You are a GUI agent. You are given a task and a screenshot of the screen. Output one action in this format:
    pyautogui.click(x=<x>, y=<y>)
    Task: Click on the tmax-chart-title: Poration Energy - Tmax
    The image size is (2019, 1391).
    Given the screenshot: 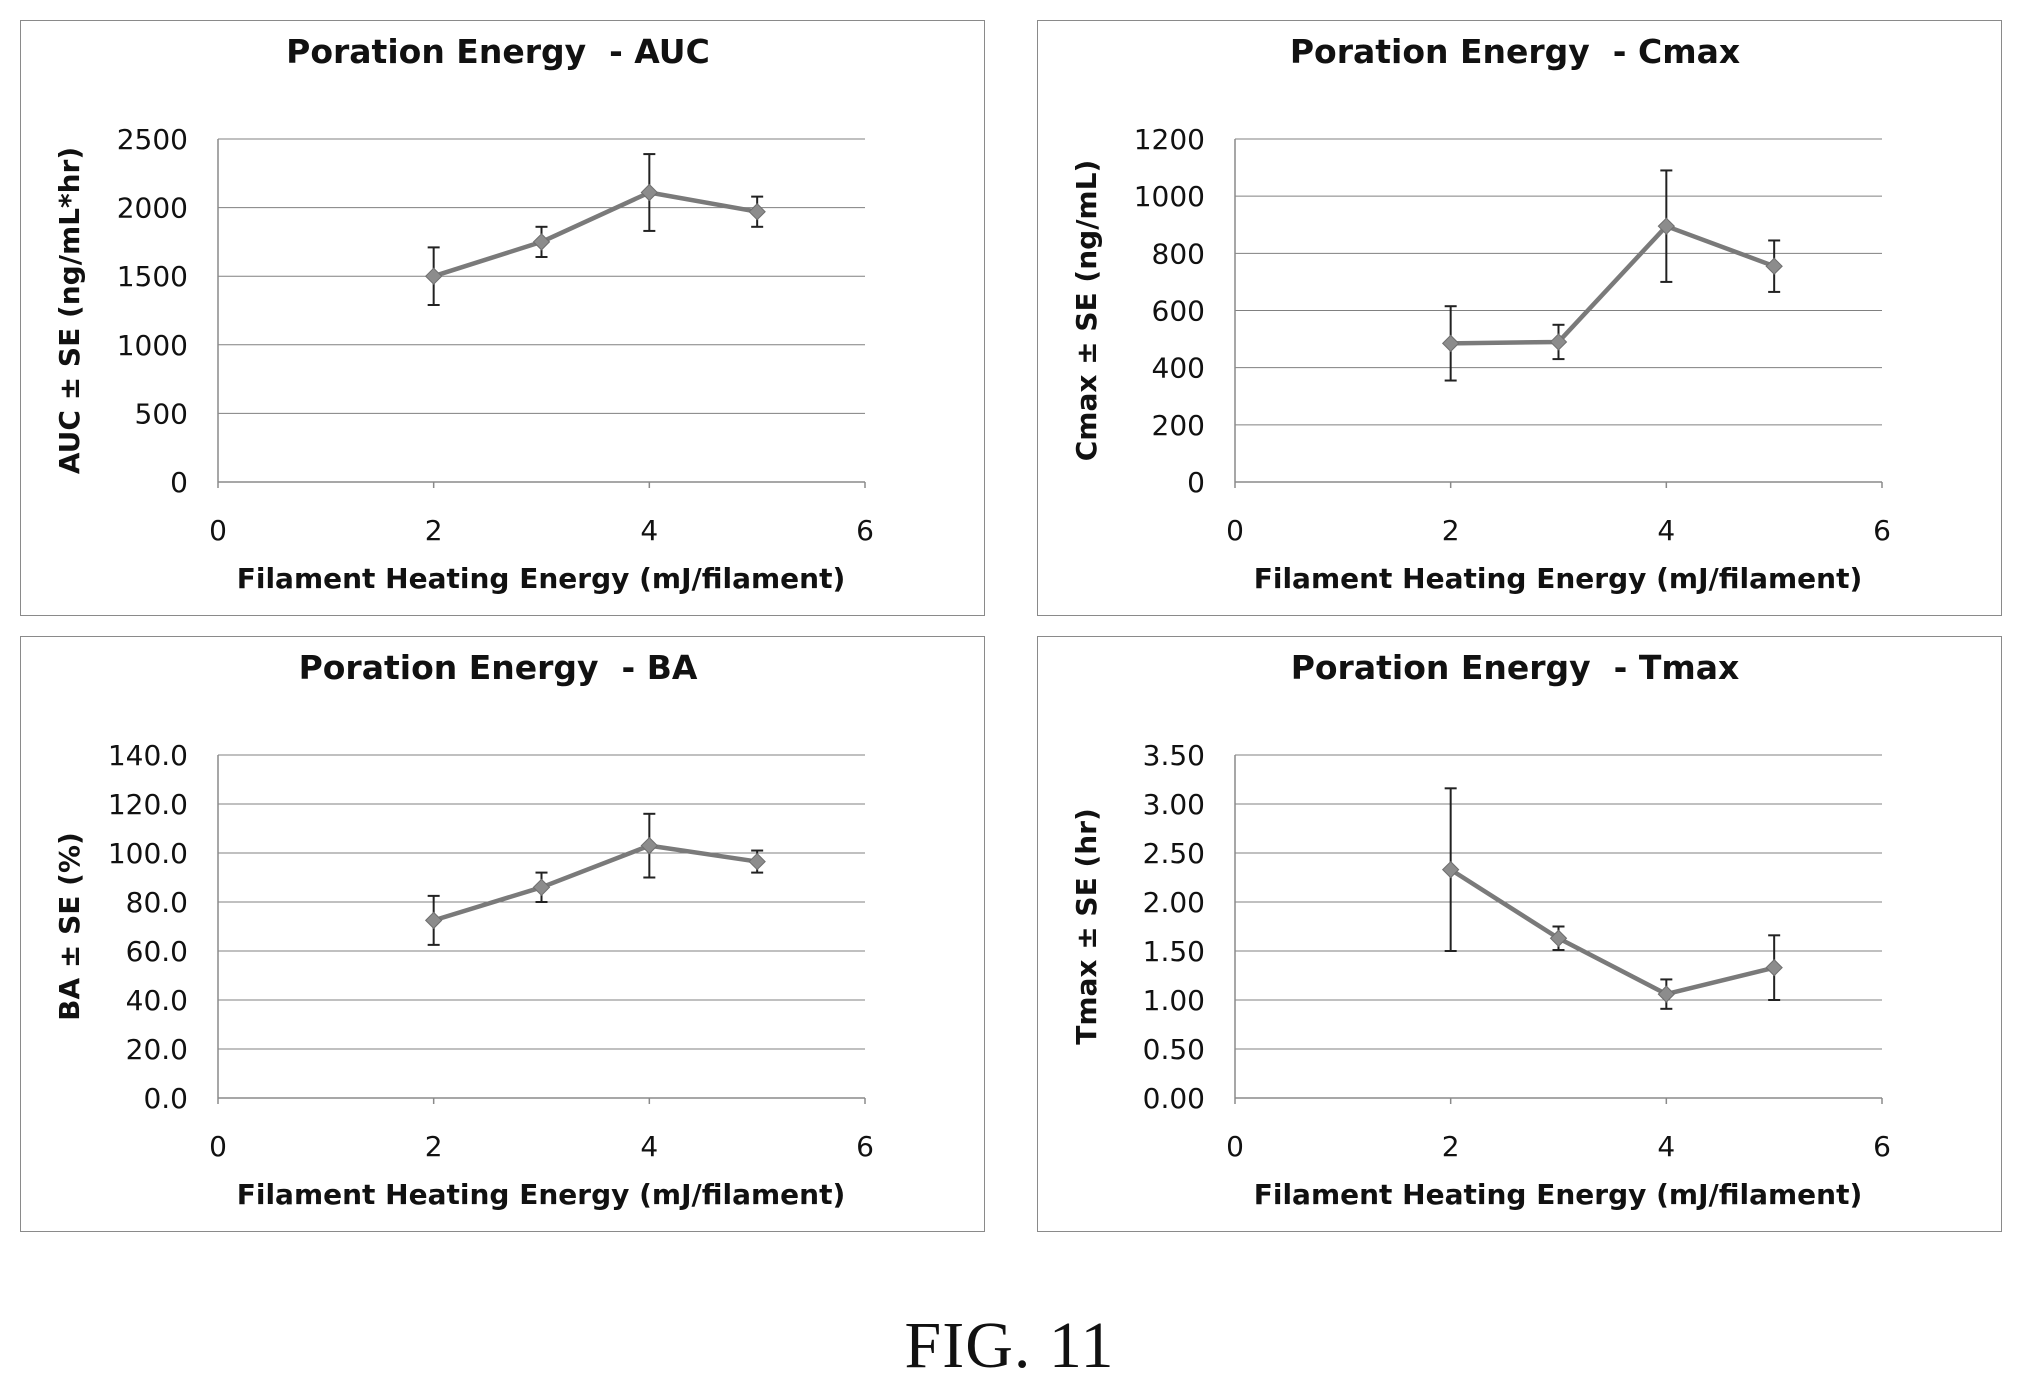 What is the action you would take?
    pyautogui.click(x=1515, y=667)
    